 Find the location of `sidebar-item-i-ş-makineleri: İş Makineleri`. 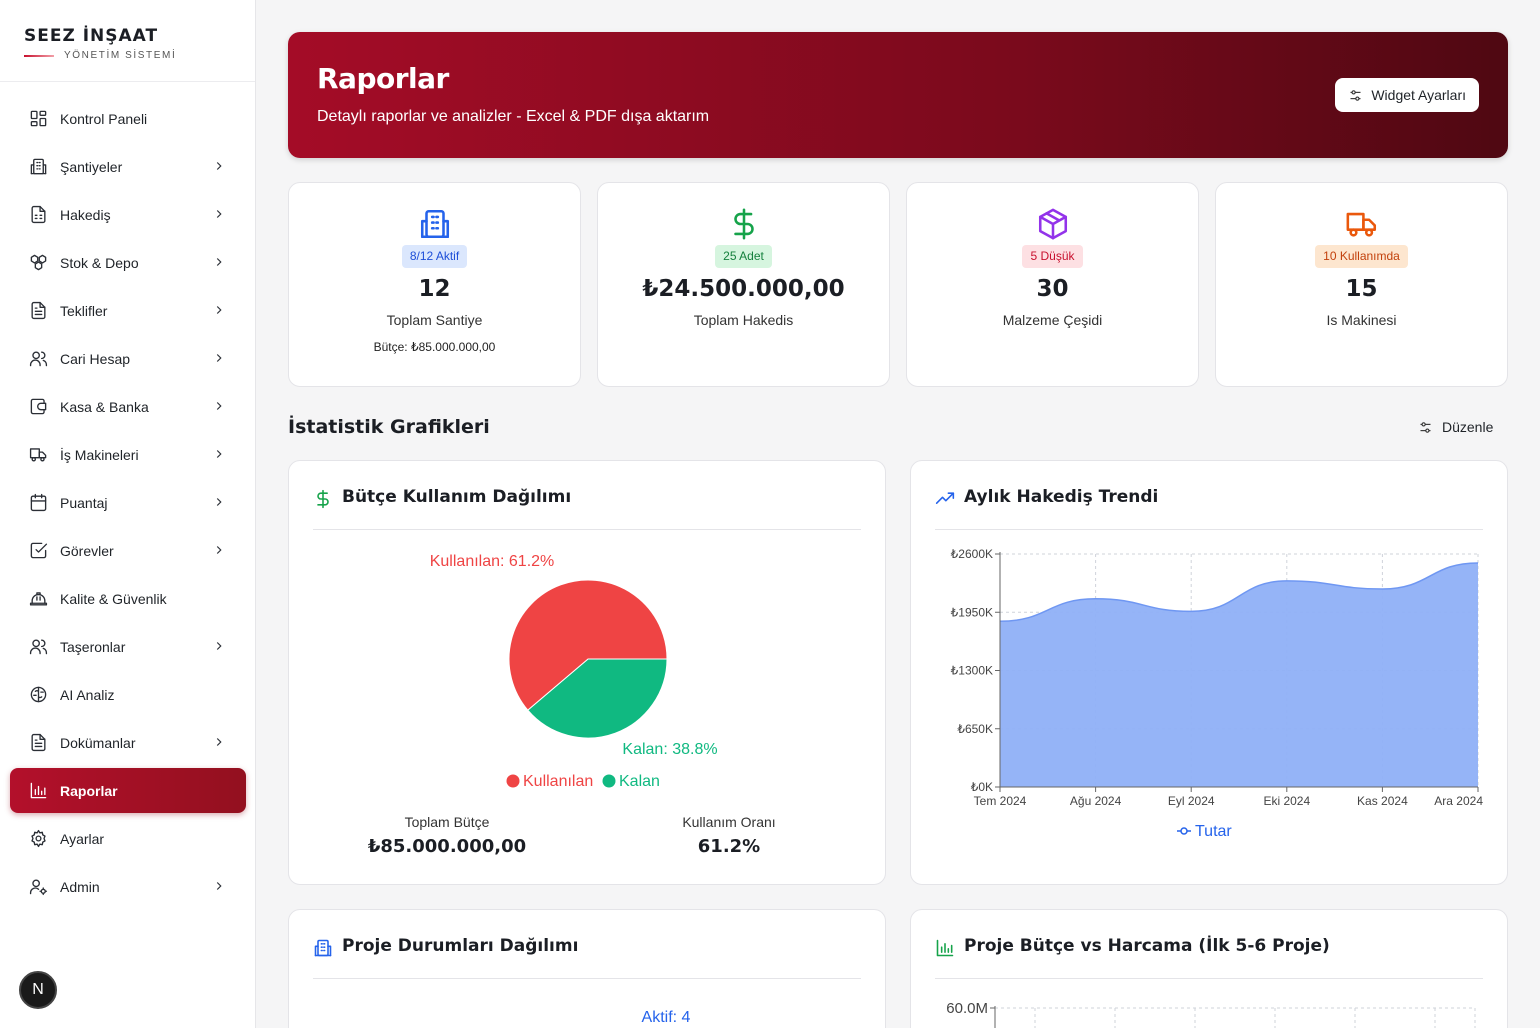

sidebar-item-i-ş-makineleri: İş Makineleri is located at coordinates (128, 454).